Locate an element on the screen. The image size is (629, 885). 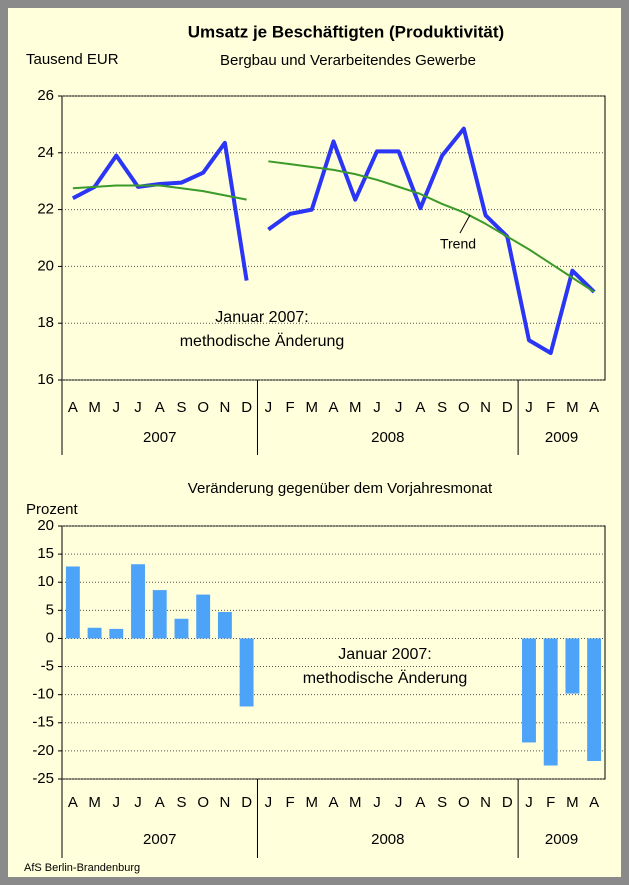
y-tick-label: 10 is located at coordinates (45, 581).